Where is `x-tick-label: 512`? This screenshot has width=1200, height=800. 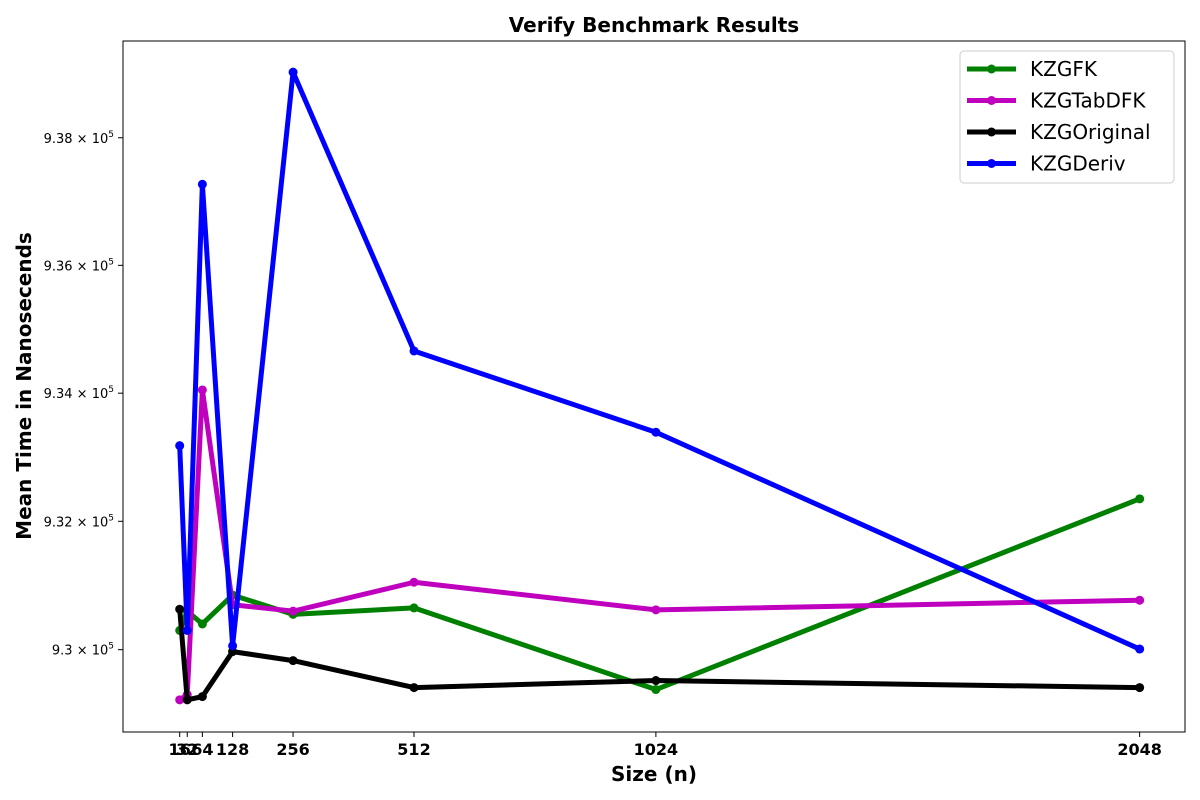
x-tick-label: 512 is located at coordinates (413, 749).